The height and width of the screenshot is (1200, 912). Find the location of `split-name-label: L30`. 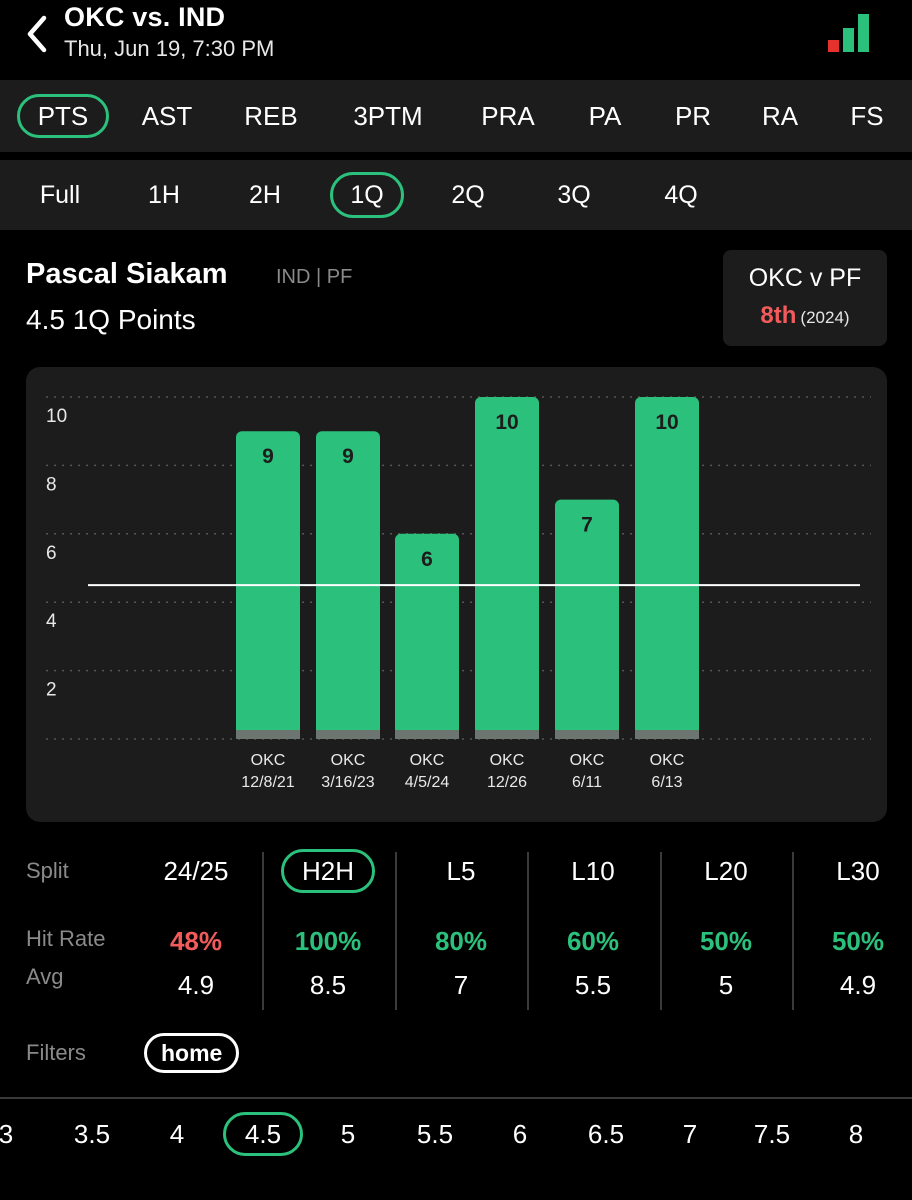

split-name-label: L30 is located at coordinates (858, 871).